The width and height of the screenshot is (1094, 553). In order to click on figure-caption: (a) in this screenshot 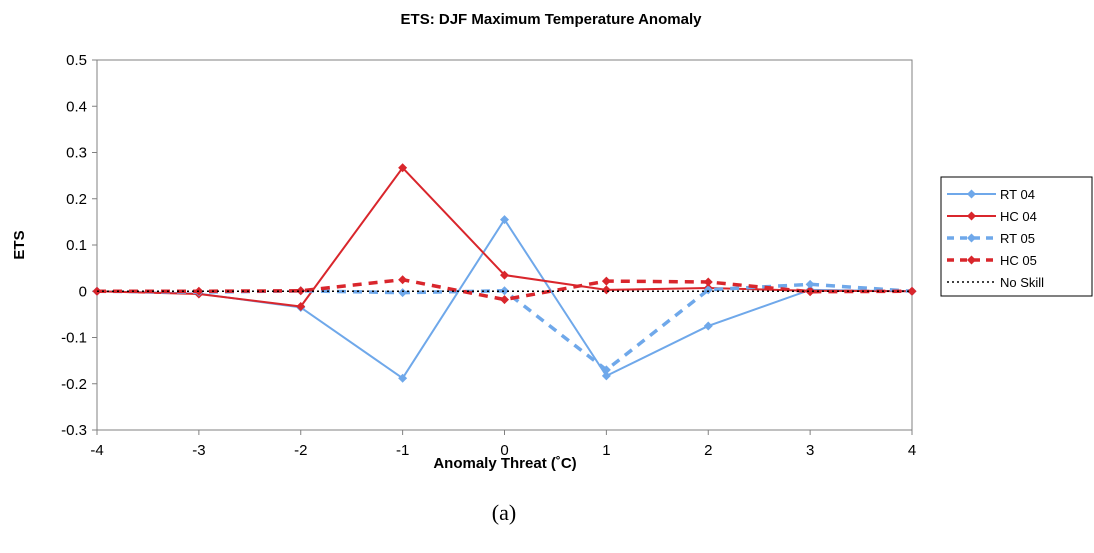, I will do `click(504, 512)`.